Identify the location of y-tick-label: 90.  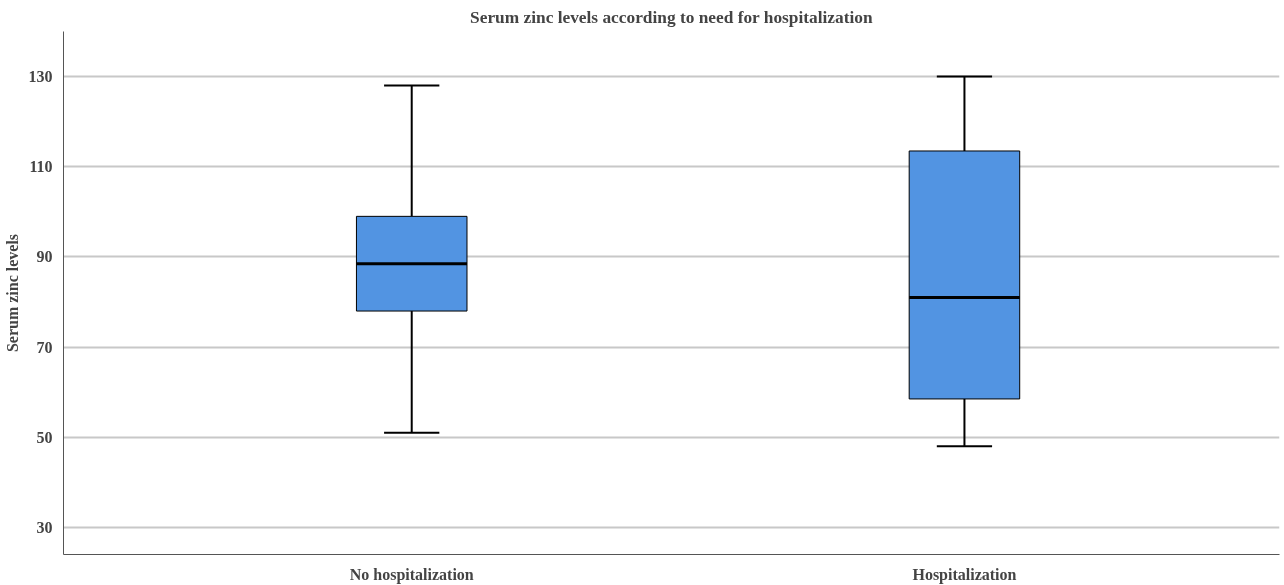
(44, 257).